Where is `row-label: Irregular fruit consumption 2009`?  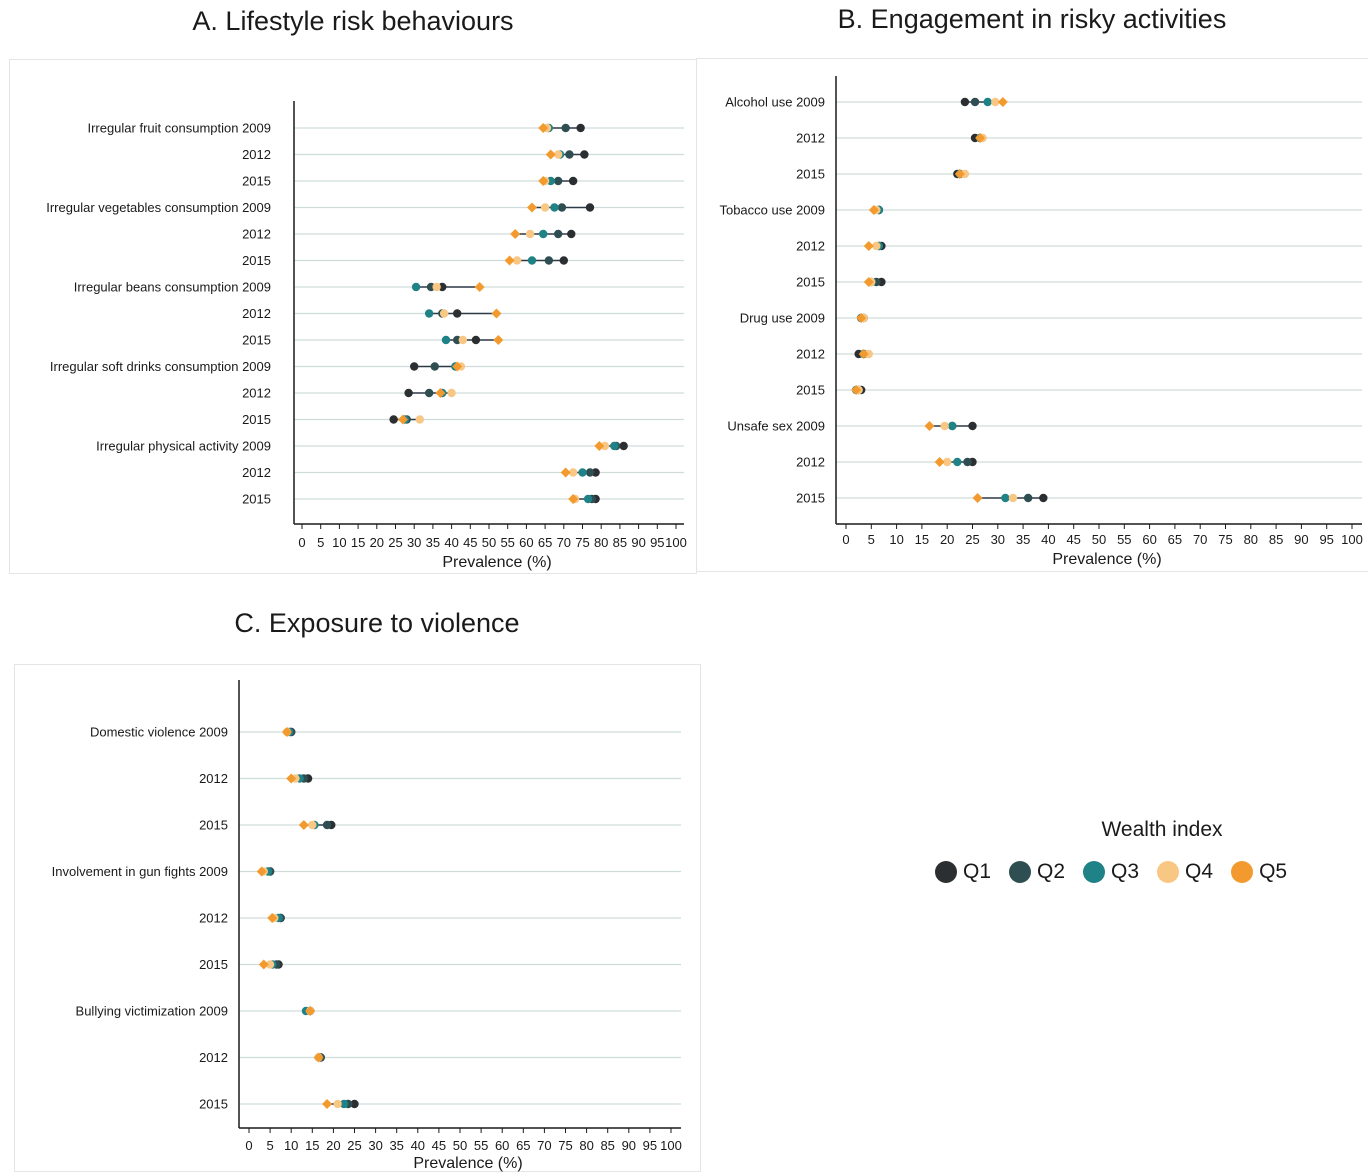 row-label: Irregular fruit consumption 2009 is located at coordinates (179, 128).